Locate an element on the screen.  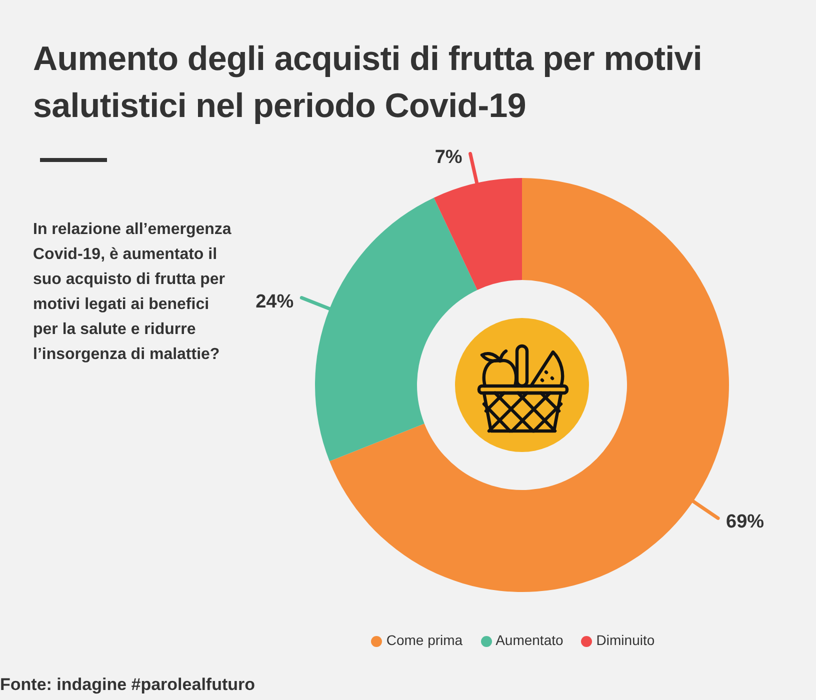
data-label: 69% is located at coordinates (745, 522).